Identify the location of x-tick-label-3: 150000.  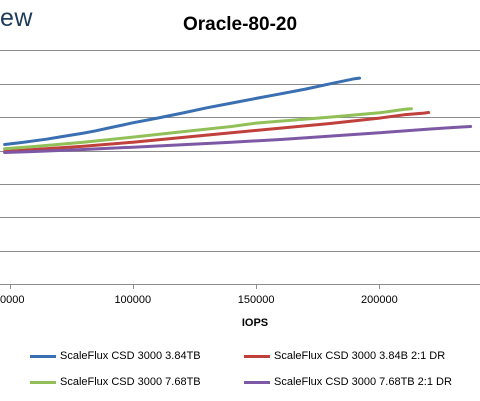
(256, 300).